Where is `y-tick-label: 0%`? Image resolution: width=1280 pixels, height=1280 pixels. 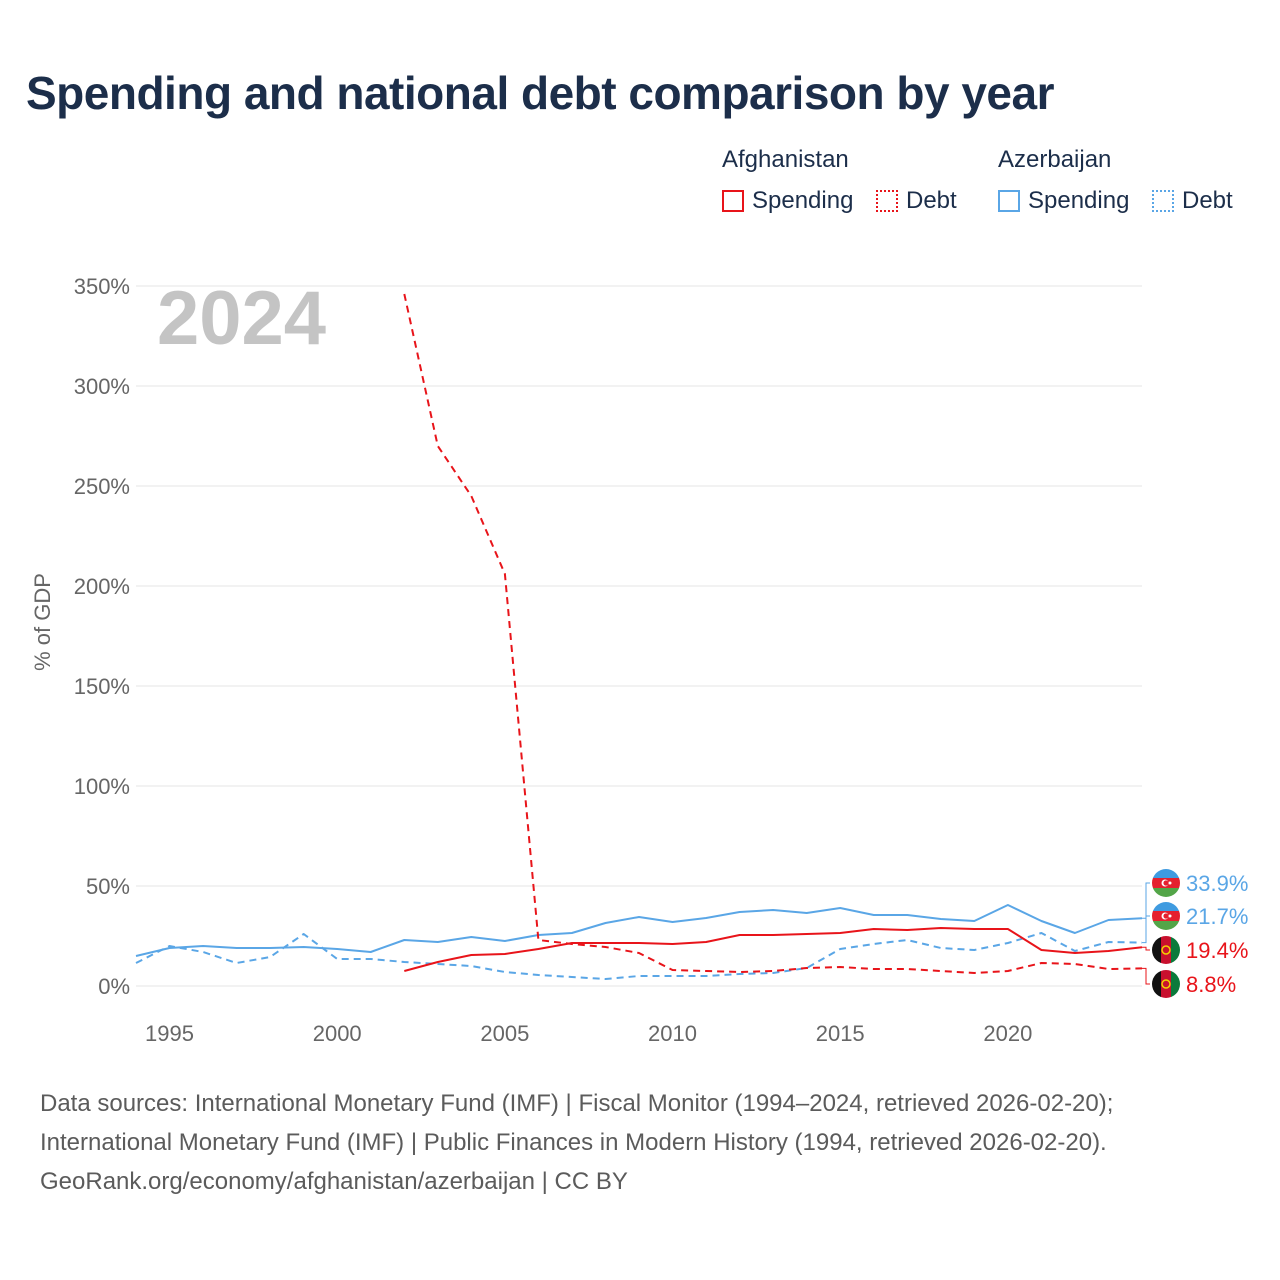 y-tick-label: 0% is located at coordinates (114, 986).